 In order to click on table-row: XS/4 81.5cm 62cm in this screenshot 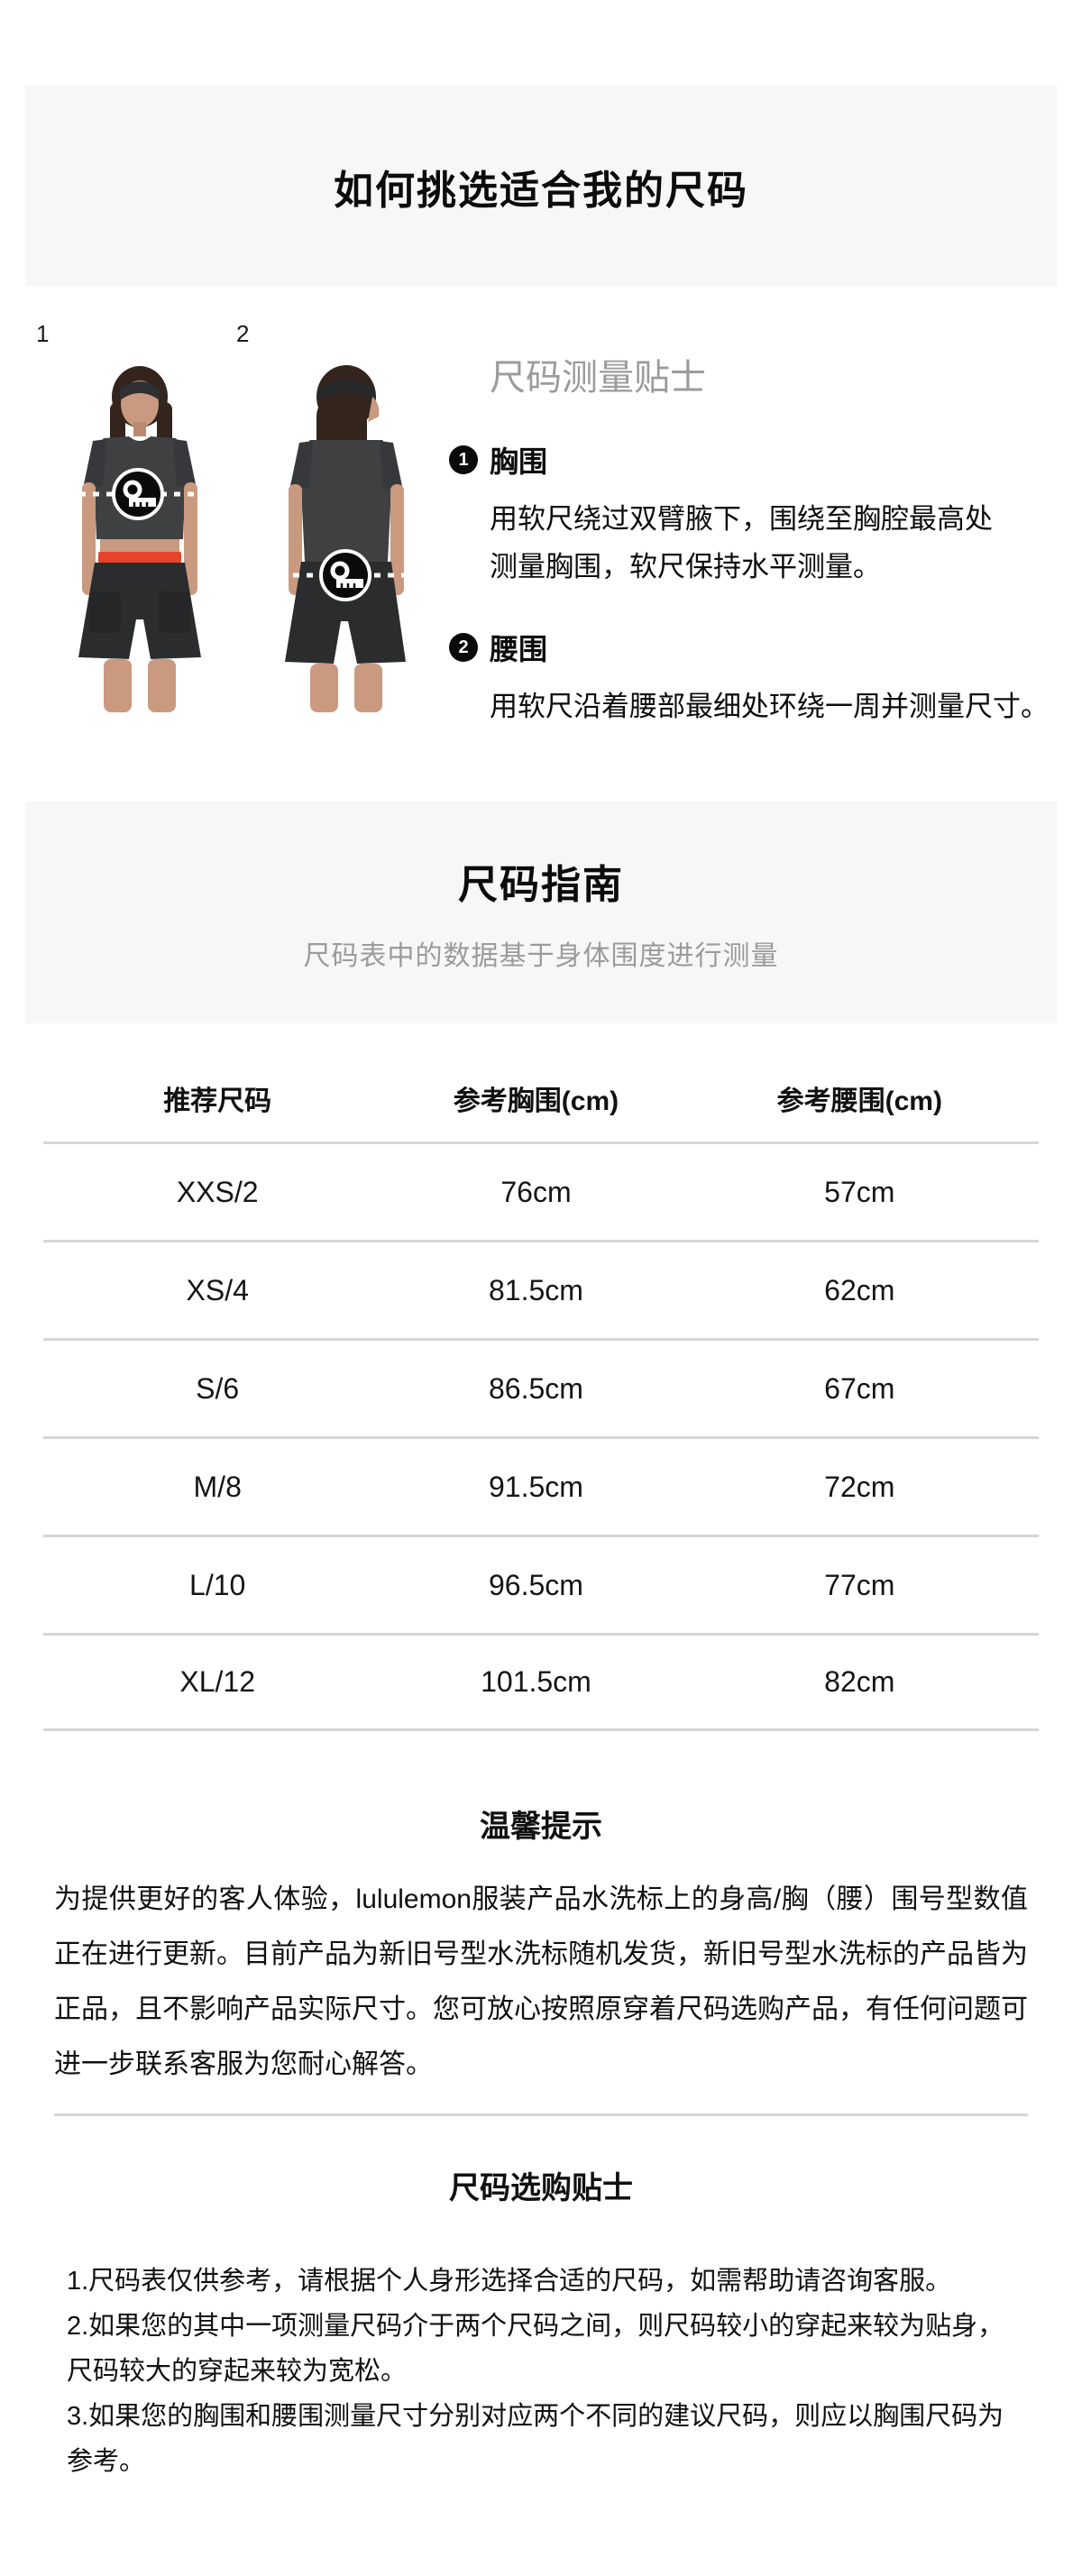, I will do `click(541, 1289)`.